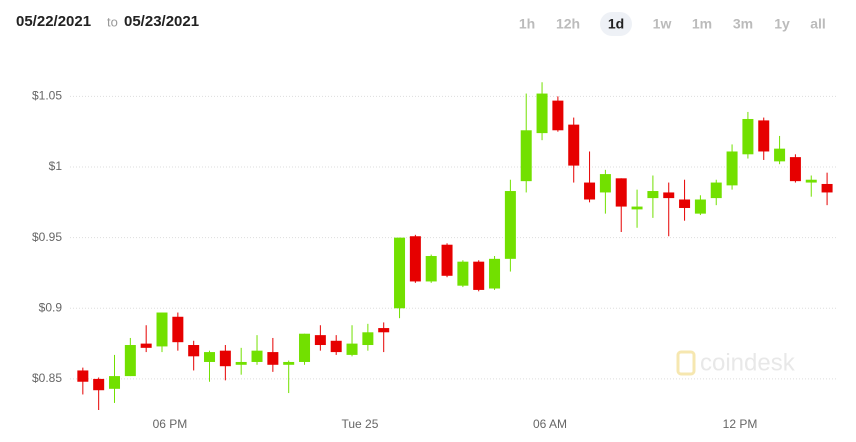 This screenshot has height=442, width=856. I want to click on interval-button: 1y, so click(782, 24).